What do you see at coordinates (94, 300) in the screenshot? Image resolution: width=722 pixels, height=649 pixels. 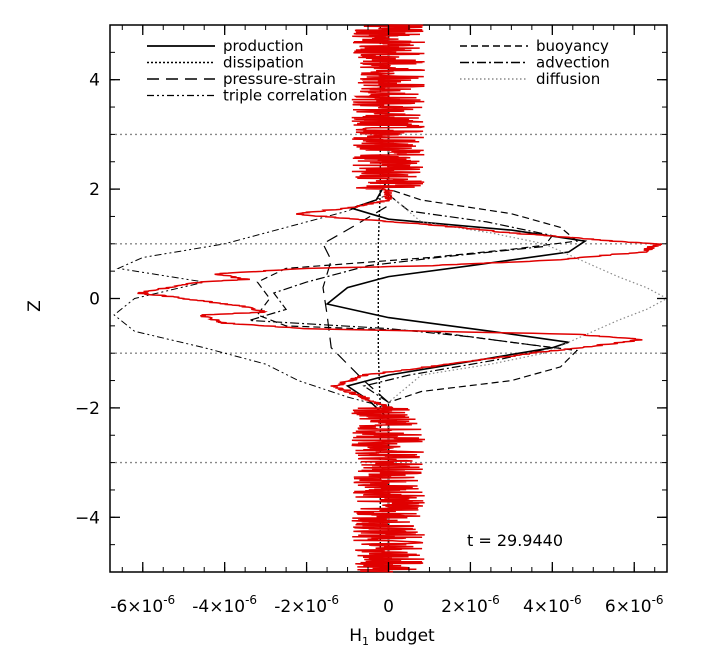 I see `y-tick-label: 0` at bounding box center [94, 300].